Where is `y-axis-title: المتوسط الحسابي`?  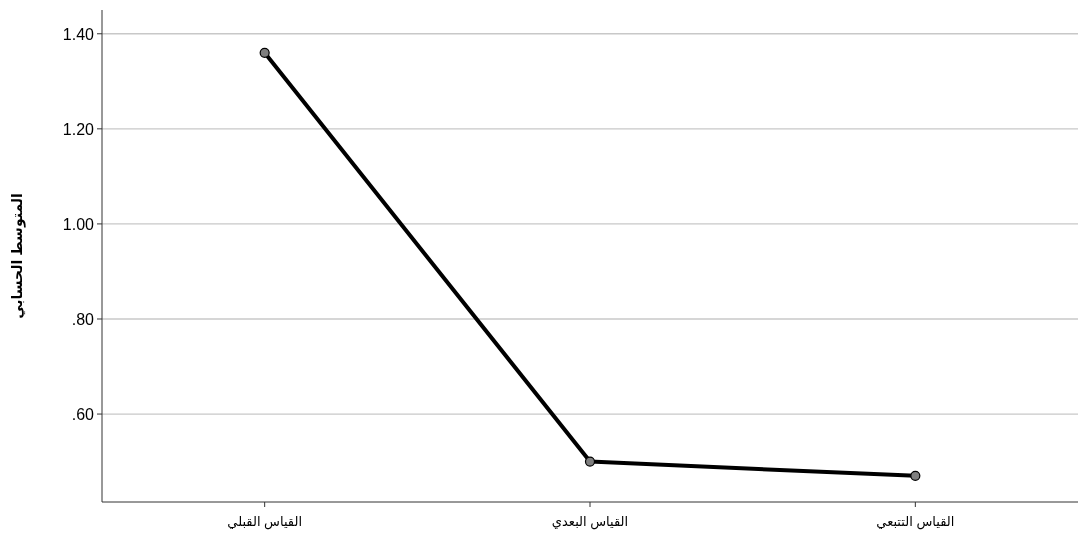 y-axis-title: المتوسط الحسابي is located at coordinates (17, 256).